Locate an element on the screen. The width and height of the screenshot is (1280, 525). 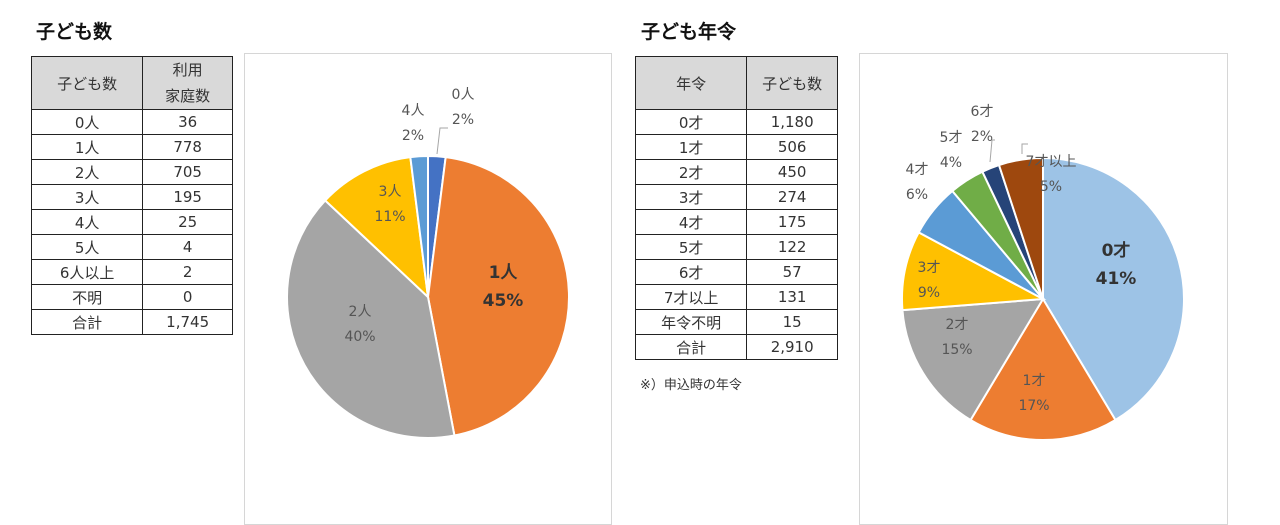
table-cell-label: 5人 is located at coordinates (87, 247).